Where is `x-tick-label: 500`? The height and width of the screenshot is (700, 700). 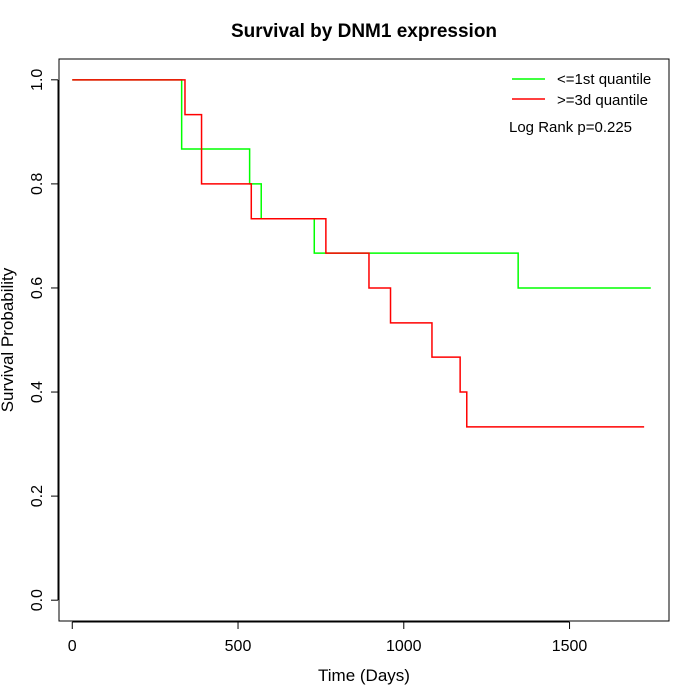
x-tick-label: 500 is located at coordinates (238, 646).